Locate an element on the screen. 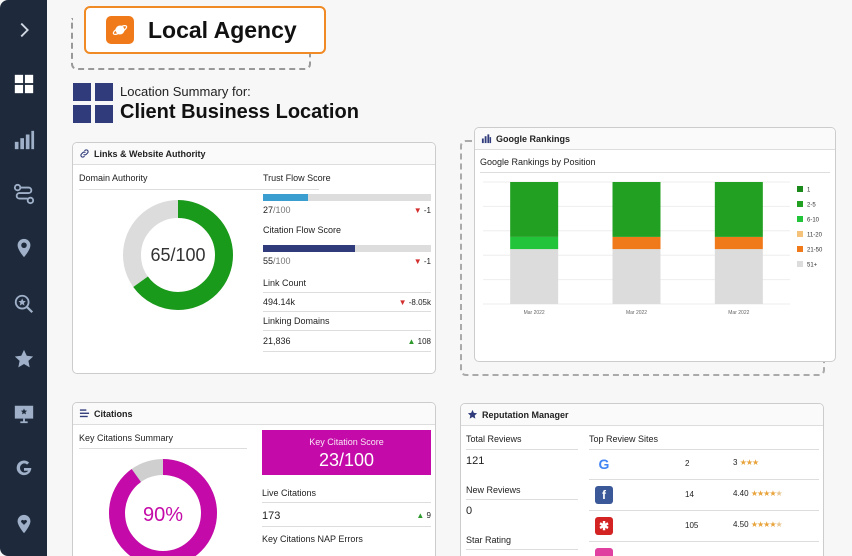 The image size is (852, 556). citation-flow-bar is located at coordinates (347, 248).